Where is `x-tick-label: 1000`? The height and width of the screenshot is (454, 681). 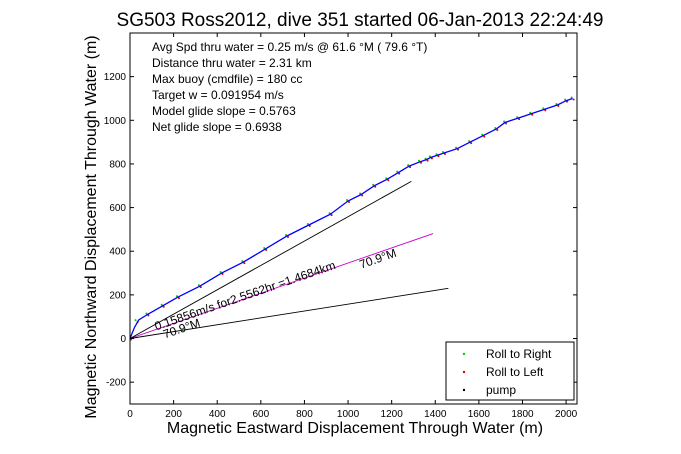 x-tick-label: 1000 is located at coordinates (348, 414).